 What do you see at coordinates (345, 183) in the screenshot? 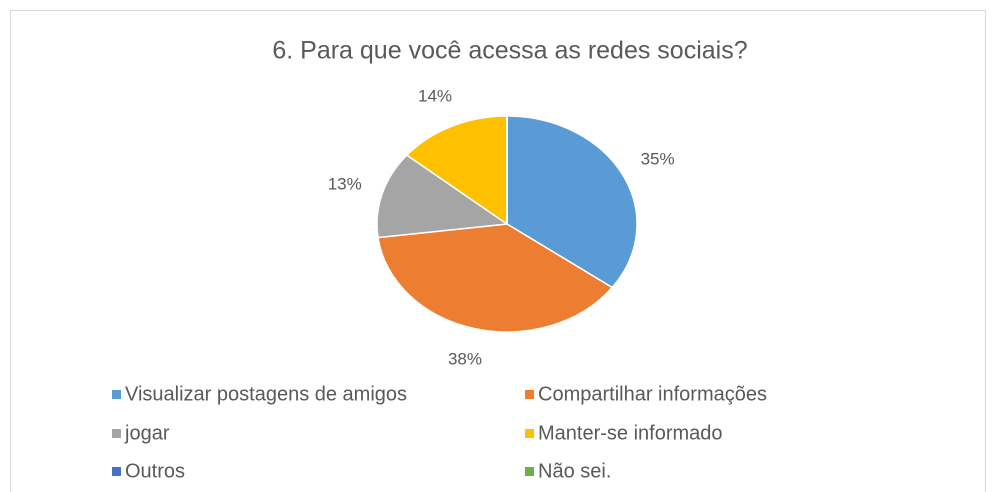
I see `data-label: 13%` at bounding box center [345, 183].